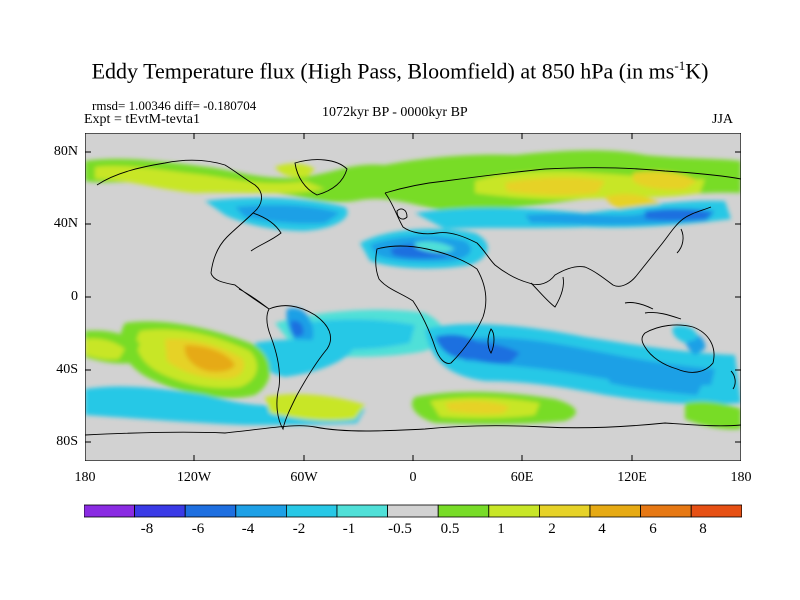  I want to click on lat-label-80s: 80S, so click(67, 441).